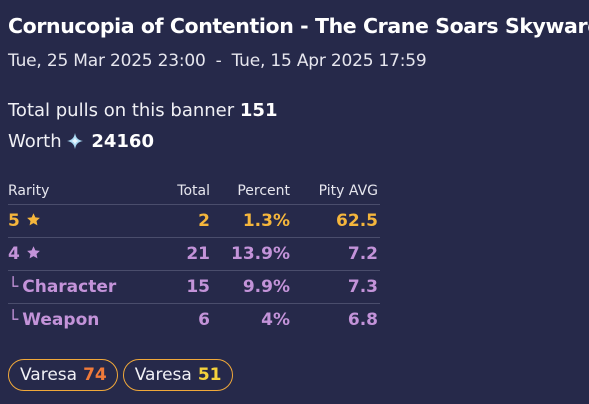 Image resolution: width=589 pixels, height=404 pixels. What do you see at coordinates (336, 254) in the screenshot?
I see `pity-cell: 7.2` at bounding box center [336, 254].